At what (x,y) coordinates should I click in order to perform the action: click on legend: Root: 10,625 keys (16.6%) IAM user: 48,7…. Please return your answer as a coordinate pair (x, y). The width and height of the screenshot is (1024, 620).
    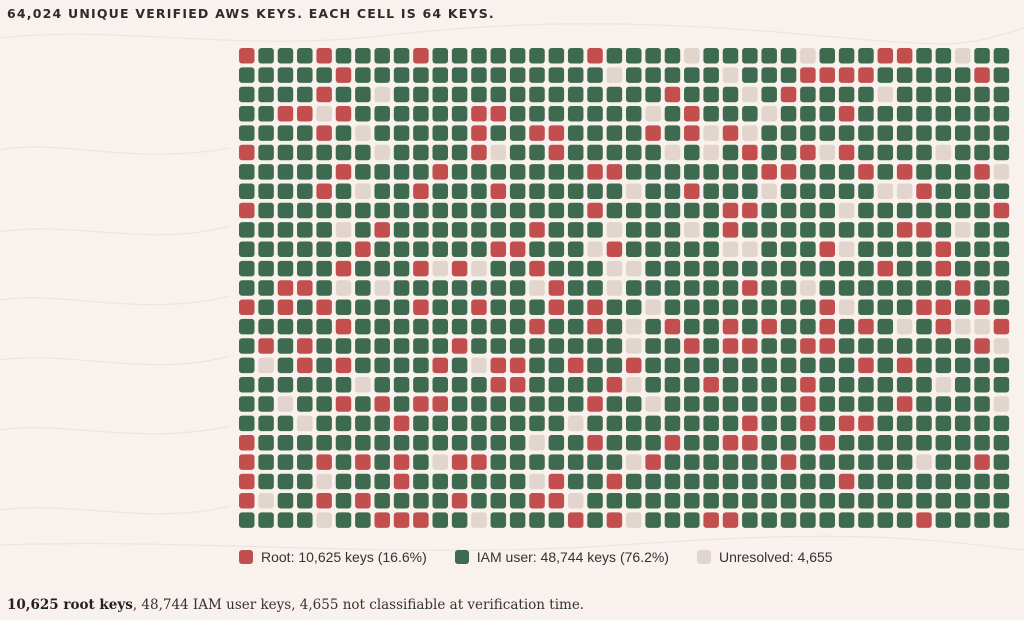
    Looking at the image, I should click on (550, 557).